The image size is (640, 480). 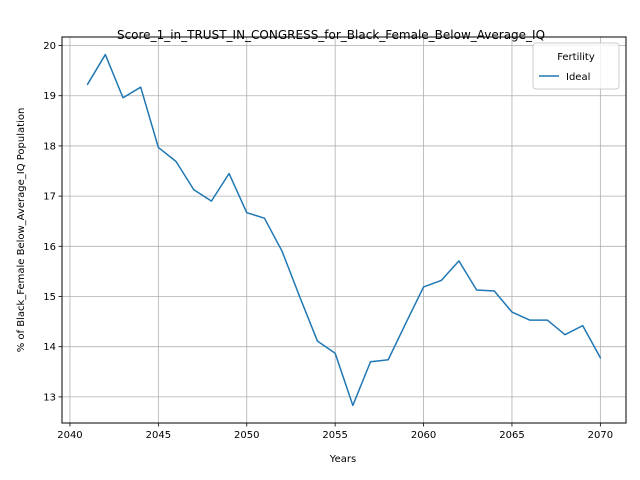 What do you see at coordinates (49, 46) in the screenshot?
I see `y-tick-label: 20` at bounding box center [49, 46].